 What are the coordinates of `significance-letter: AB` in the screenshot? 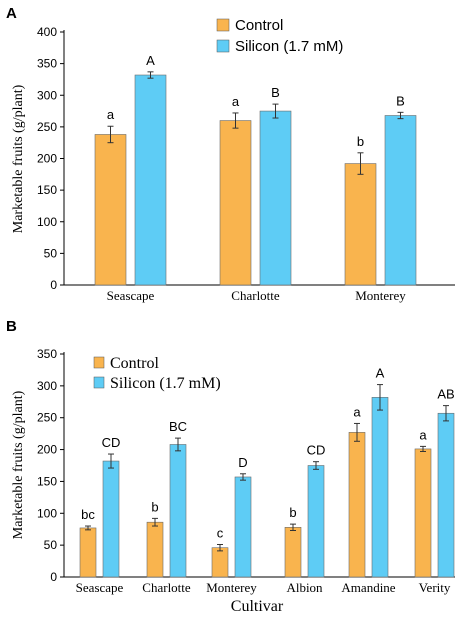 It's located at (445, 394).